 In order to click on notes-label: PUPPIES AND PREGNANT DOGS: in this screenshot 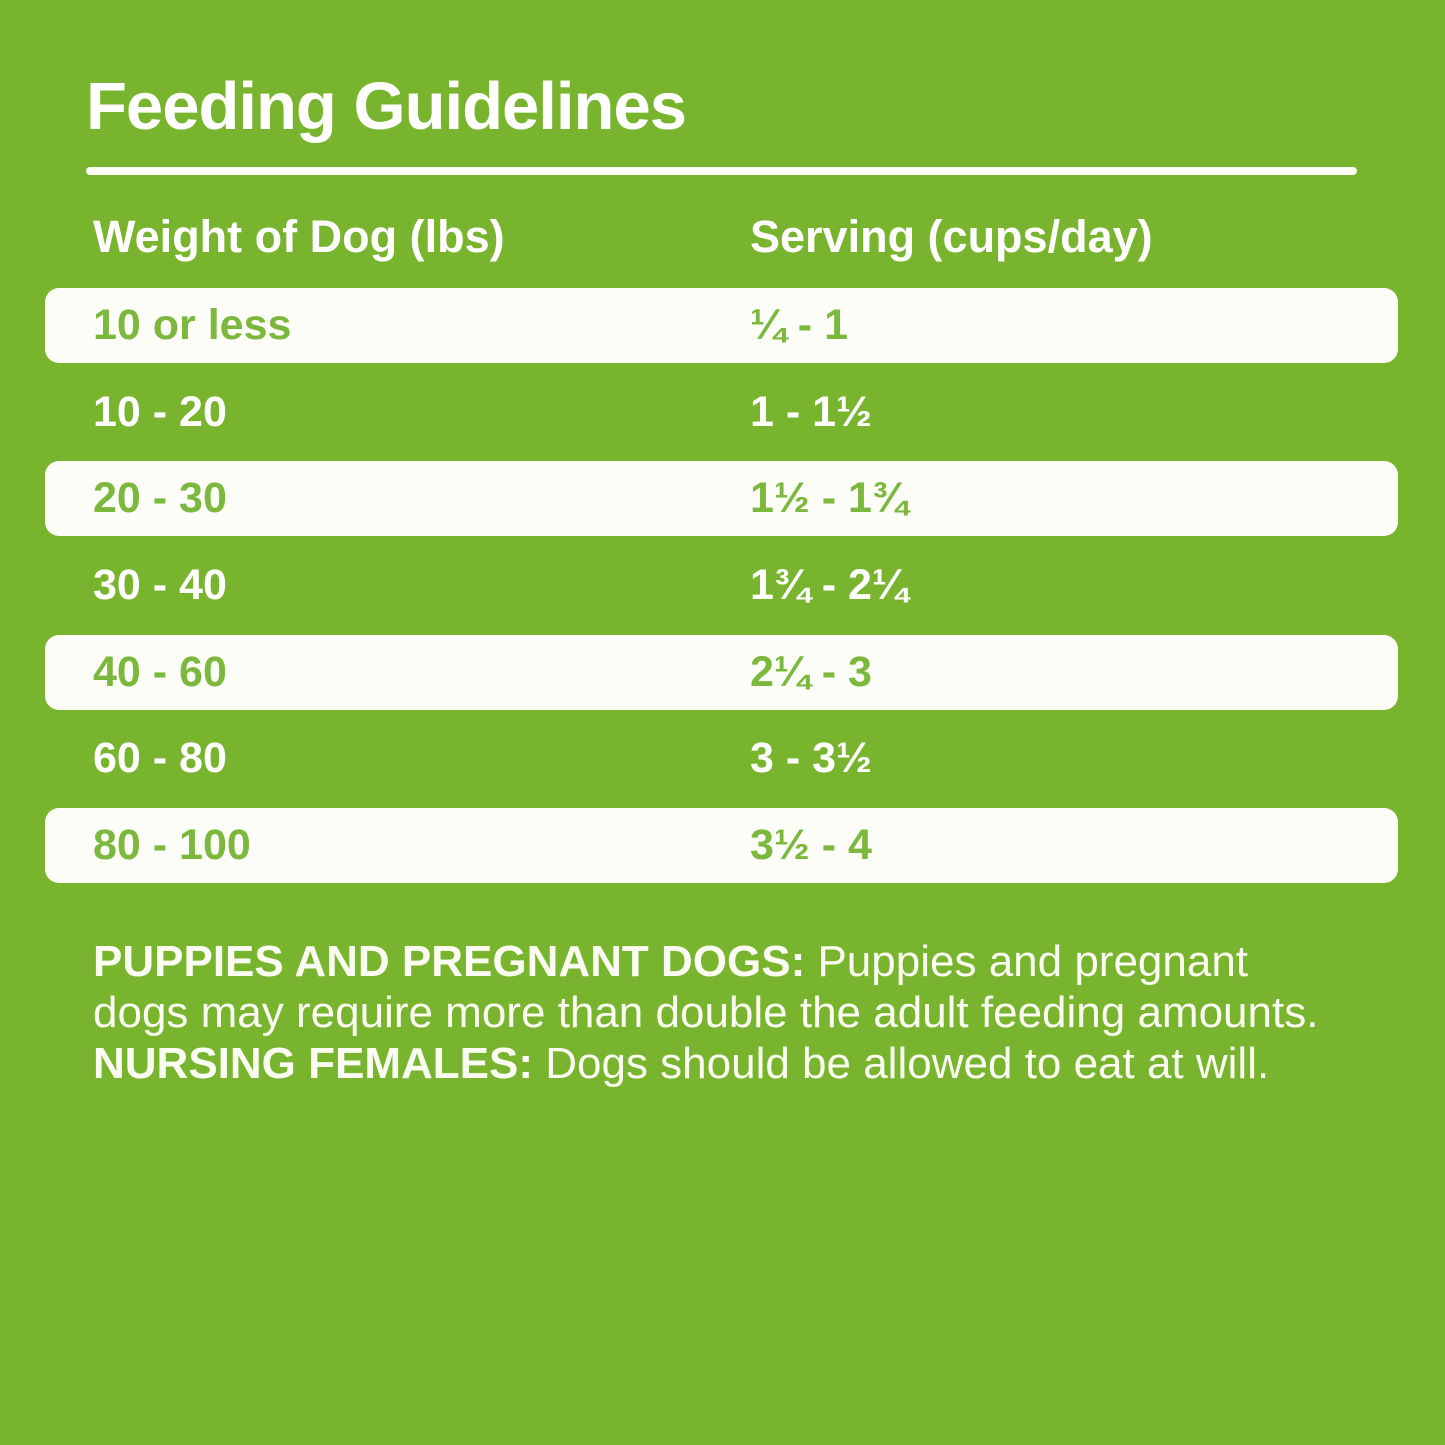, I will do `click(449, 961)`.